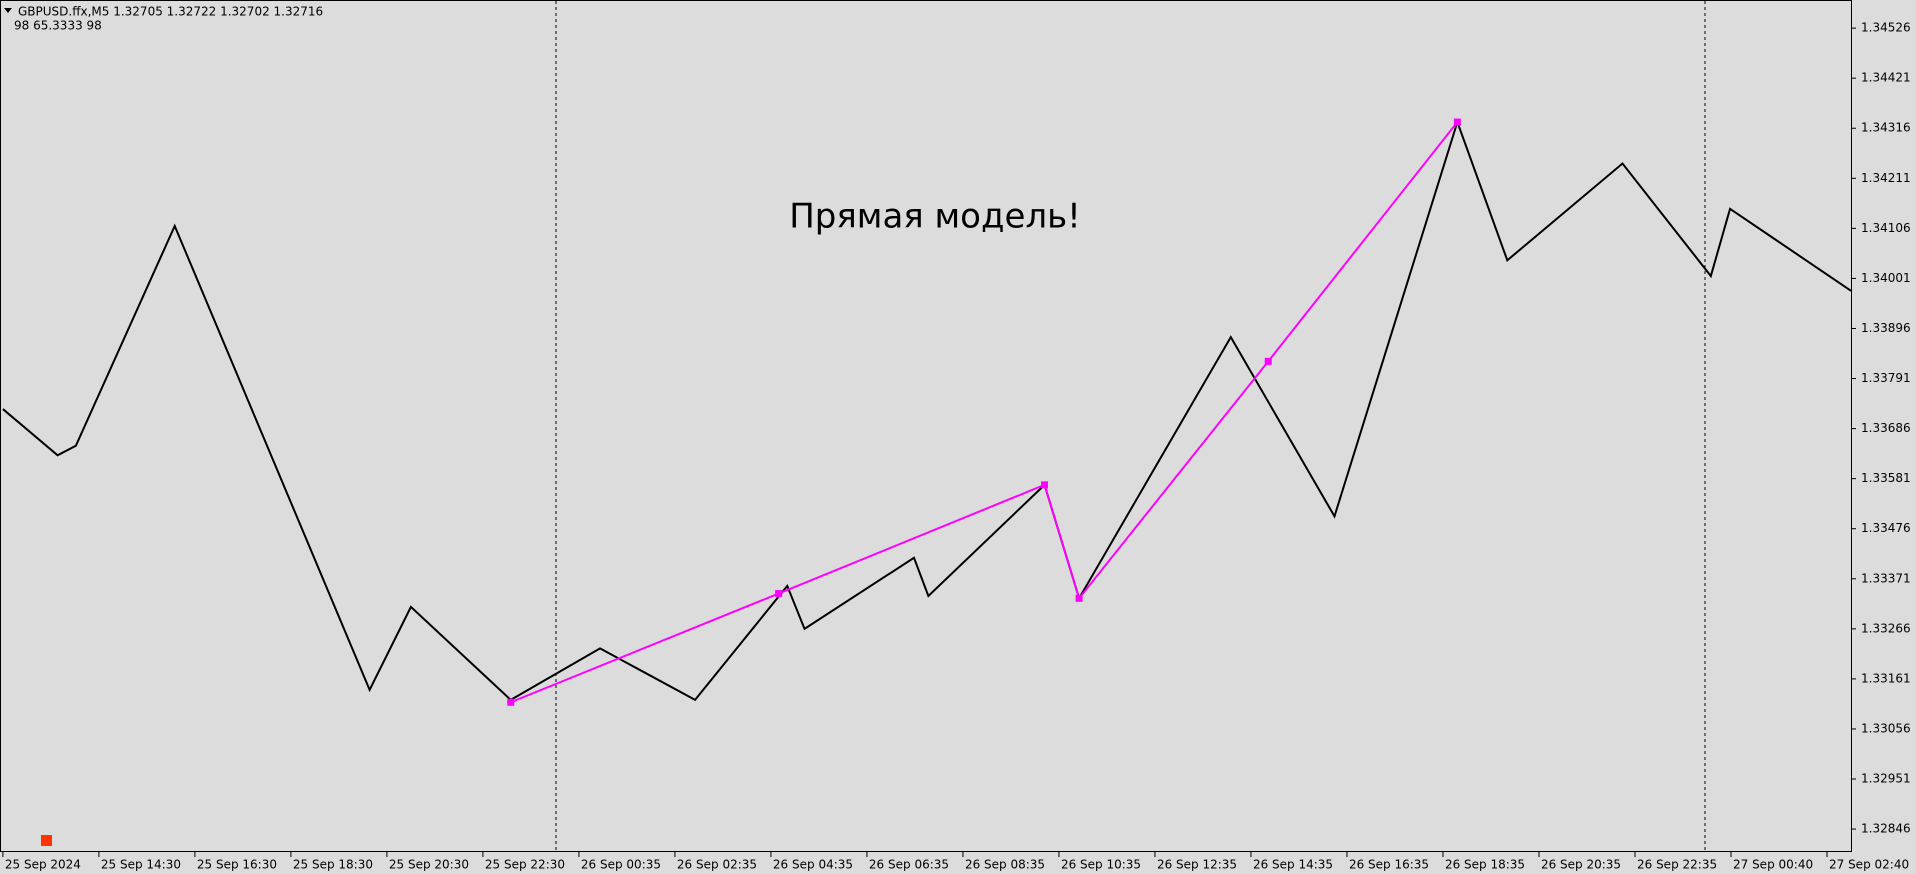 This screenshot has height=874, width=1916. Describe the element at coordinates (1389, 865) in the screenshot. I see `x-tick-label: 26 Sep 16:35` at that location.